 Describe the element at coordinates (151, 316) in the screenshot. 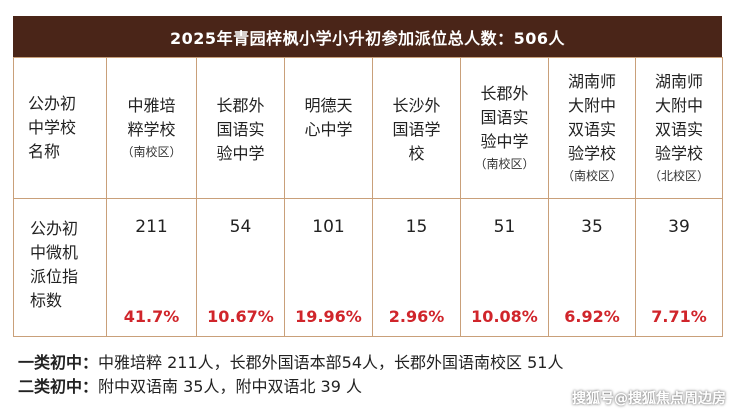

I see `quota-percent: 41.7%` at that location.